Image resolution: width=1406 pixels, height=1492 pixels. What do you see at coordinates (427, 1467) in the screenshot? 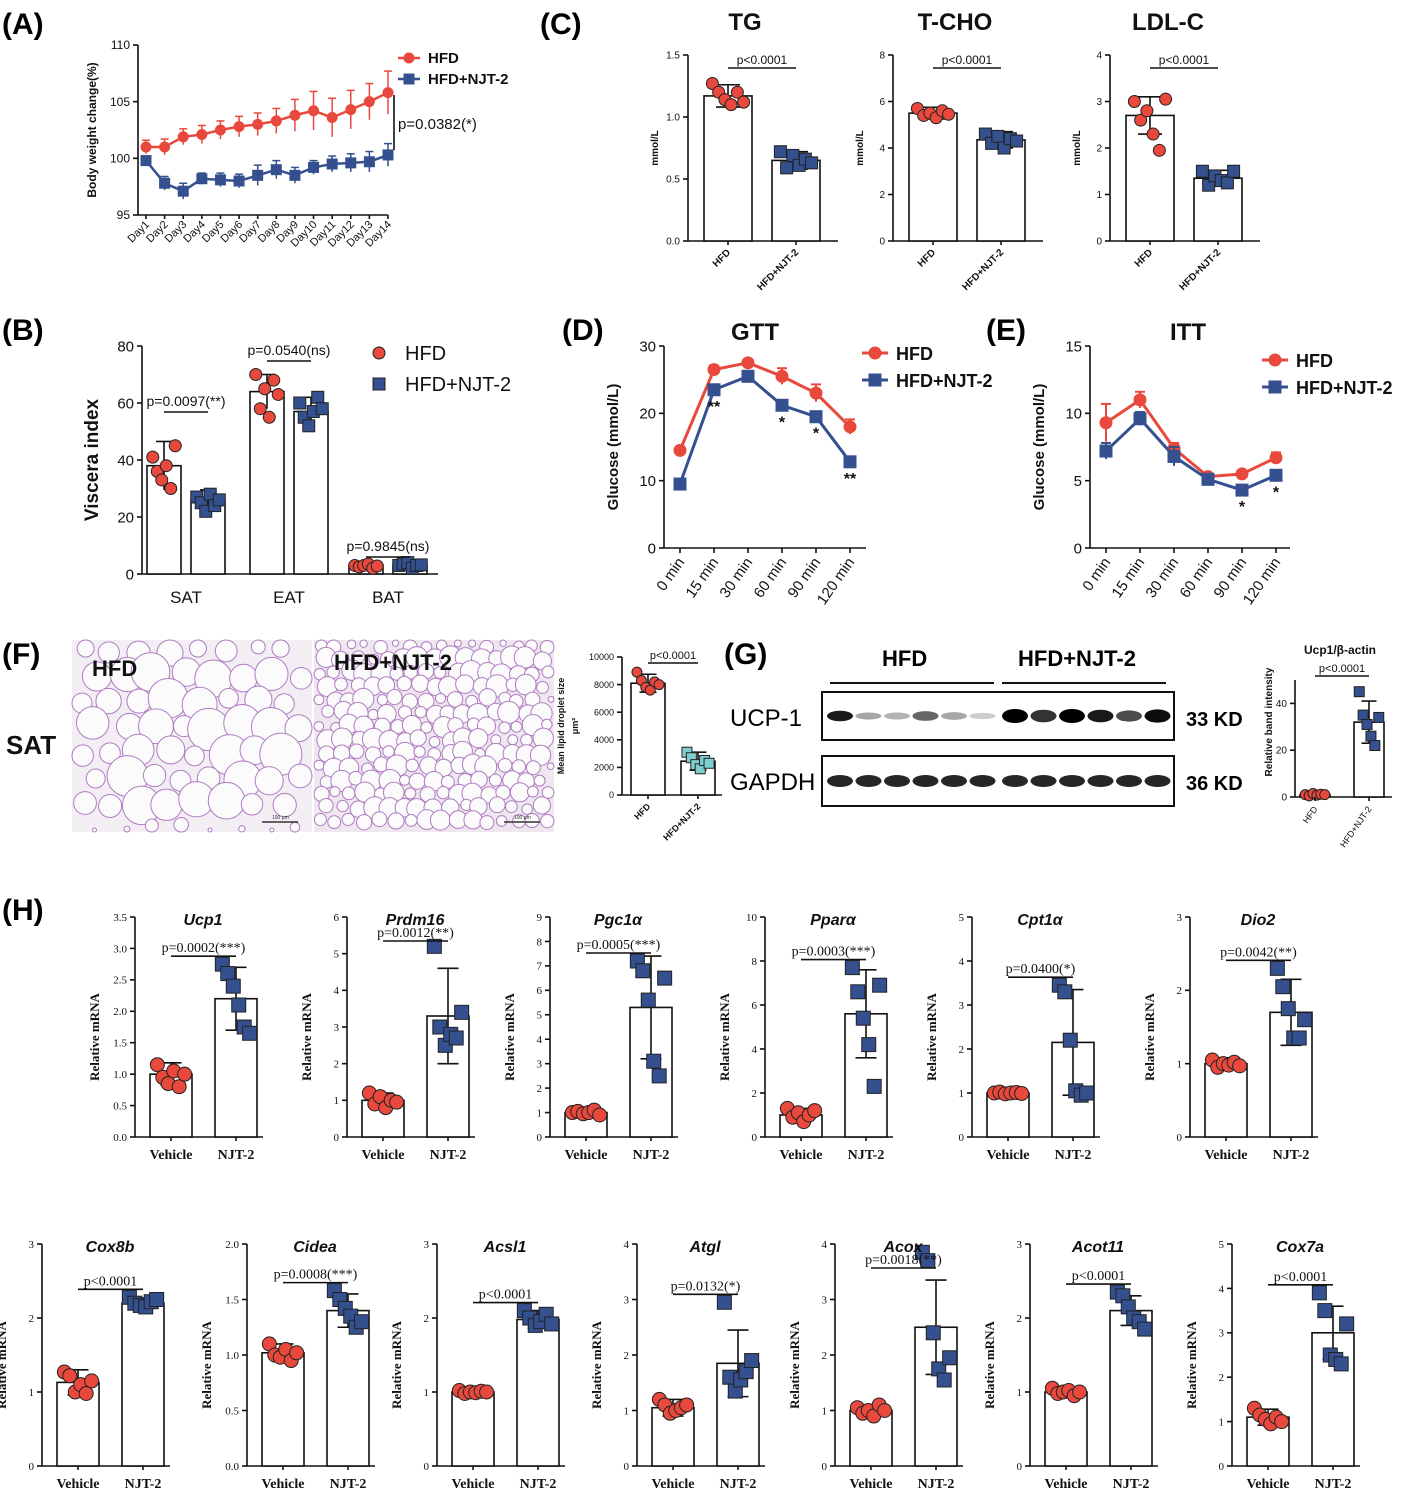
I see `y-tick-label-h8-0: 0` at bounding box center [427, 1467].